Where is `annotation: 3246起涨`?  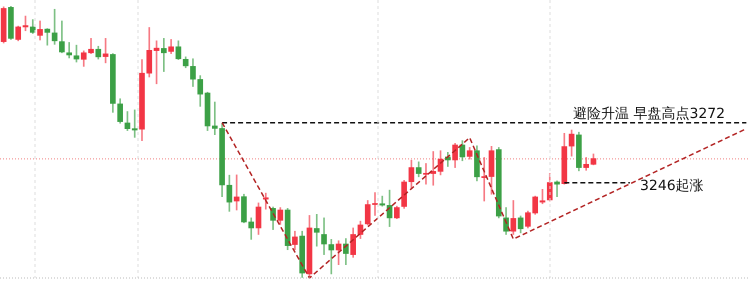 annotation: 3246起涨 is located at coordinates (672, 186).